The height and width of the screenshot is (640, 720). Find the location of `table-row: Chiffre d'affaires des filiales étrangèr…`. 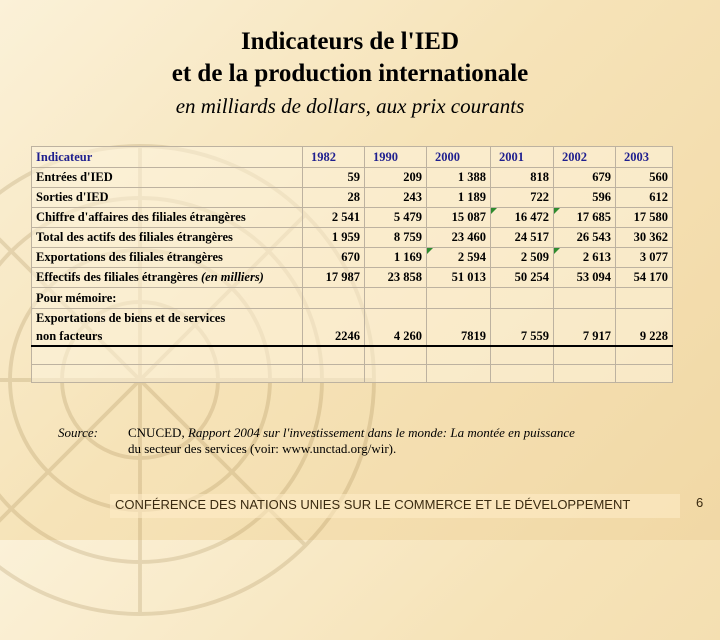

table-row: Chiffre d'affaires des filiales étrangèr… is located at coordinates (352, 217).